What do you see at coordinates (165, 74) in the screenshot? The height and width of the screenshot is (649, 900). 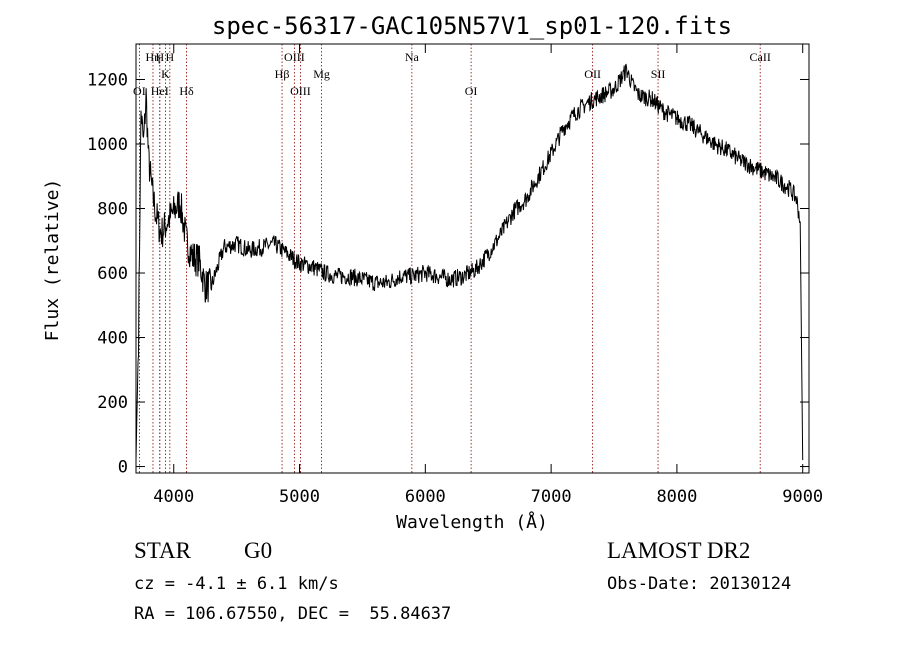 I see `spectral-line-label: K` at bounding box center [165, 74].